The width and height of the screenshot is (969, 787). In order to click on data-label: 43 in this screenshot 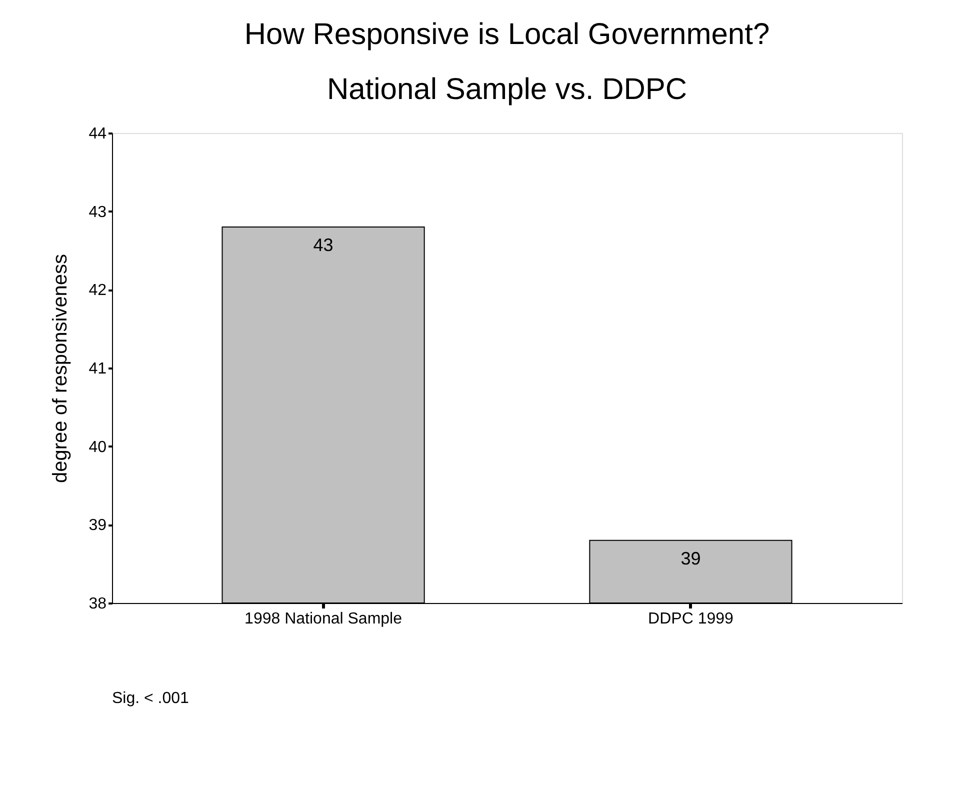, I will do `click(323, 245)`.